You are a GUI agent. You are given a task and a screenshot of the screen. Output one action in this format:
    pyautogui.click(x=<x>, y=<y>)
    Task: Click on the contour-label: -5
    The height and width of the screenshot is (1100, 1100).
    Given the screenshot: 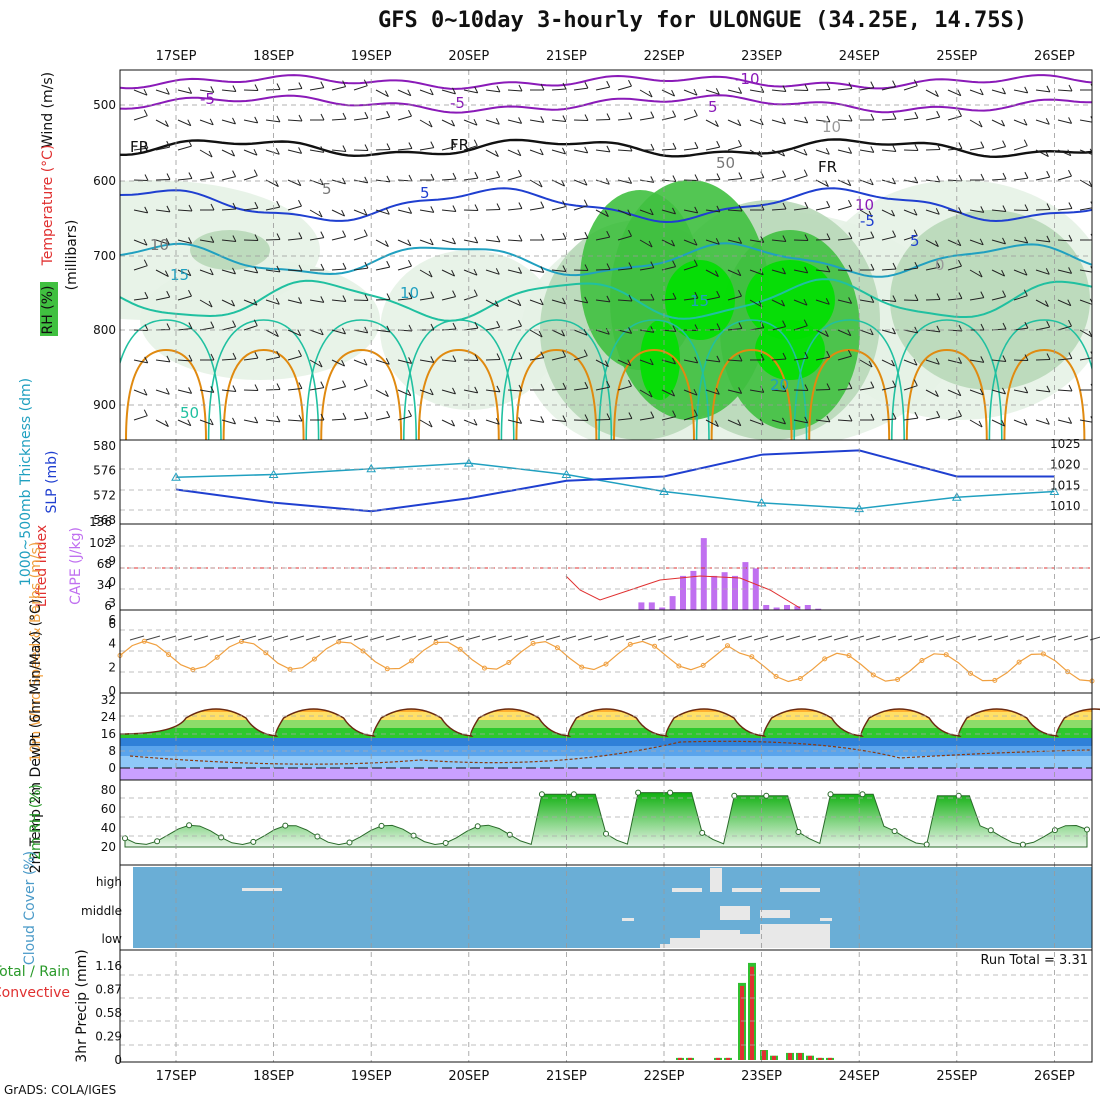 What is the action you would take?
    pyautogui.click(x=207, y=99)
    